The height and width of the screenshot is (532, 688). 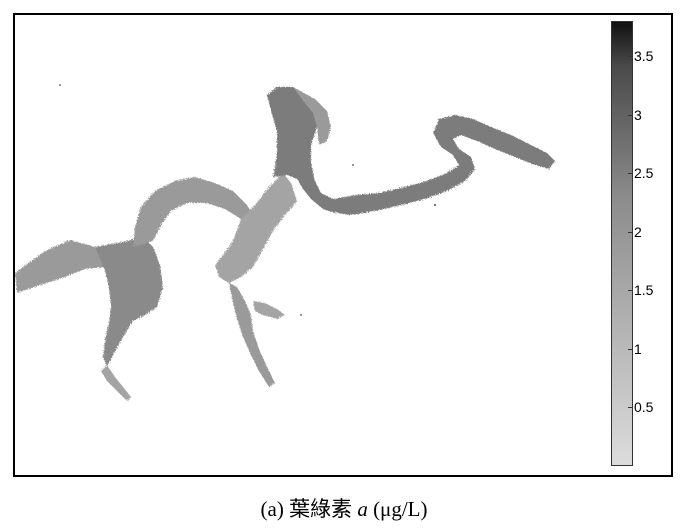 I want to click on reservoir-east-channel, so click(x=444, y=165).